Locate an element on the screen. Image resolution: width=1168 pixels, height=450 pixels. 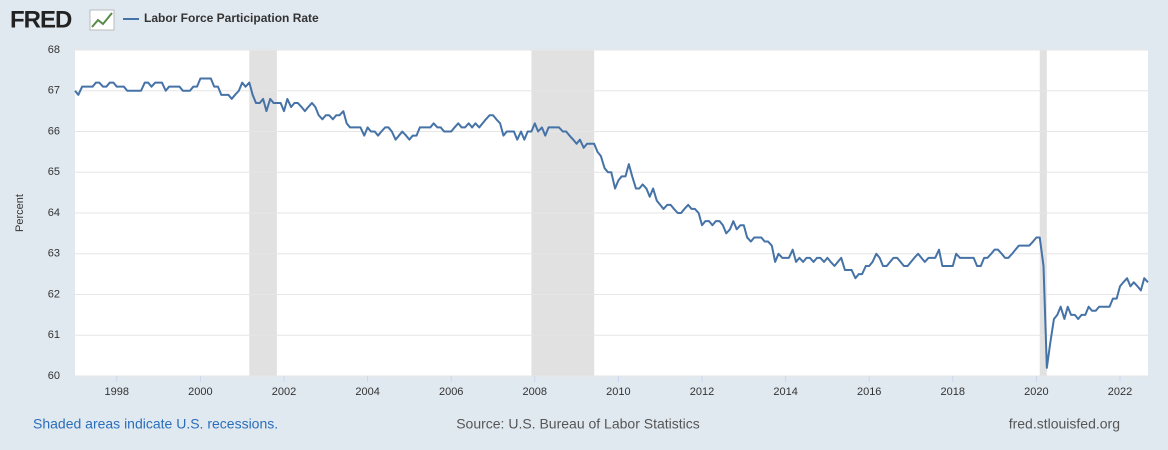
x-tick-label: 2002 is located at coordinates (284, 392).